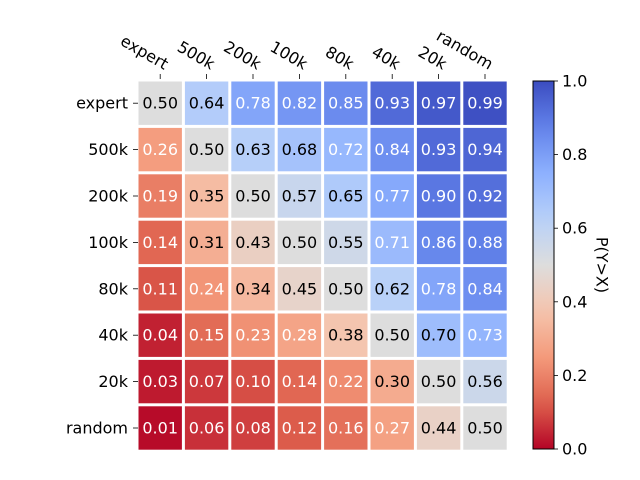  Describe the element at coordinates (543, 265) in the screenshot. I see `colorbar-gradient` at that location.